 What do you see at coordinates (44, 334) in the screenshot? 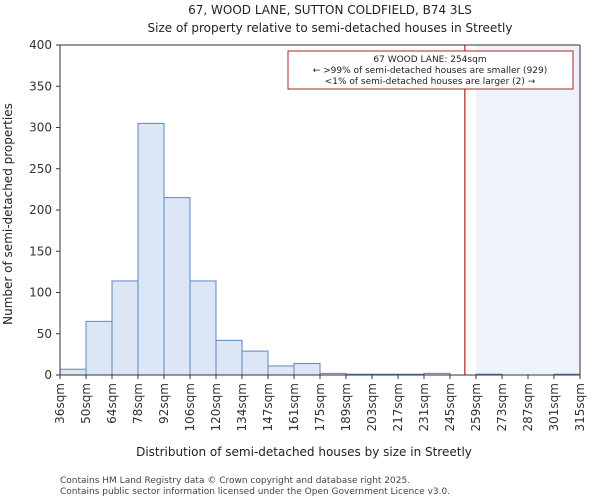
I see `y-tick-label: 50` at bounding box center [44, 334].